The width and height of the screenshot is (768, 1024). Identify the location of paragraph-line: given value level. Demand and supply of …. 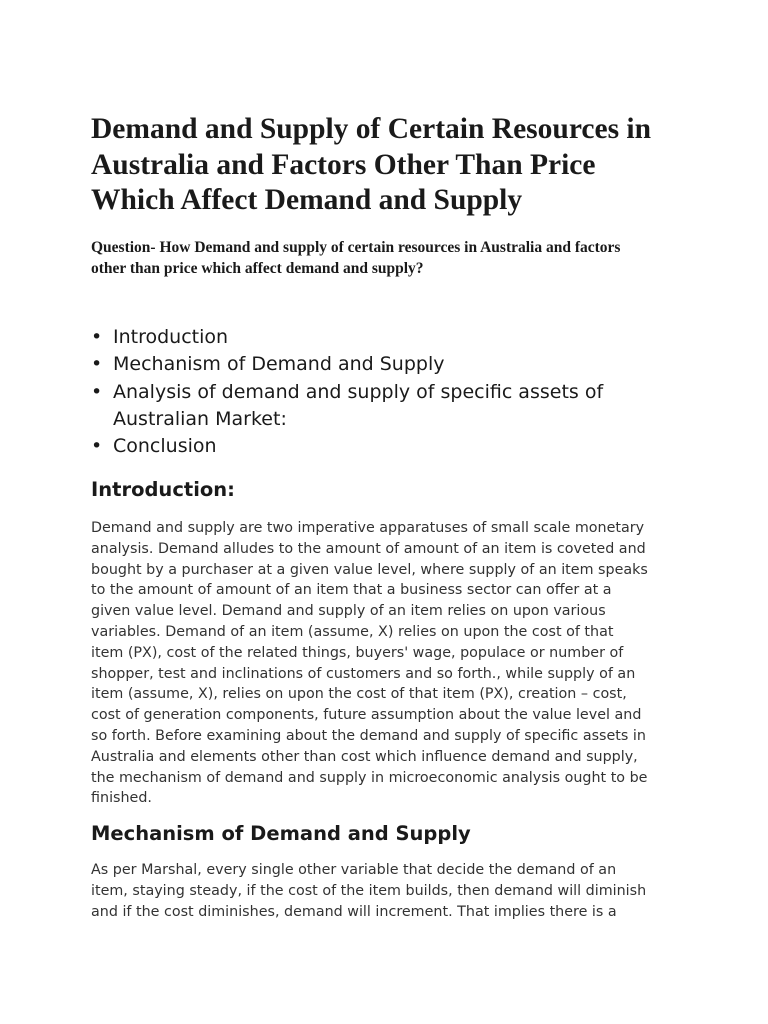
(348, 611).